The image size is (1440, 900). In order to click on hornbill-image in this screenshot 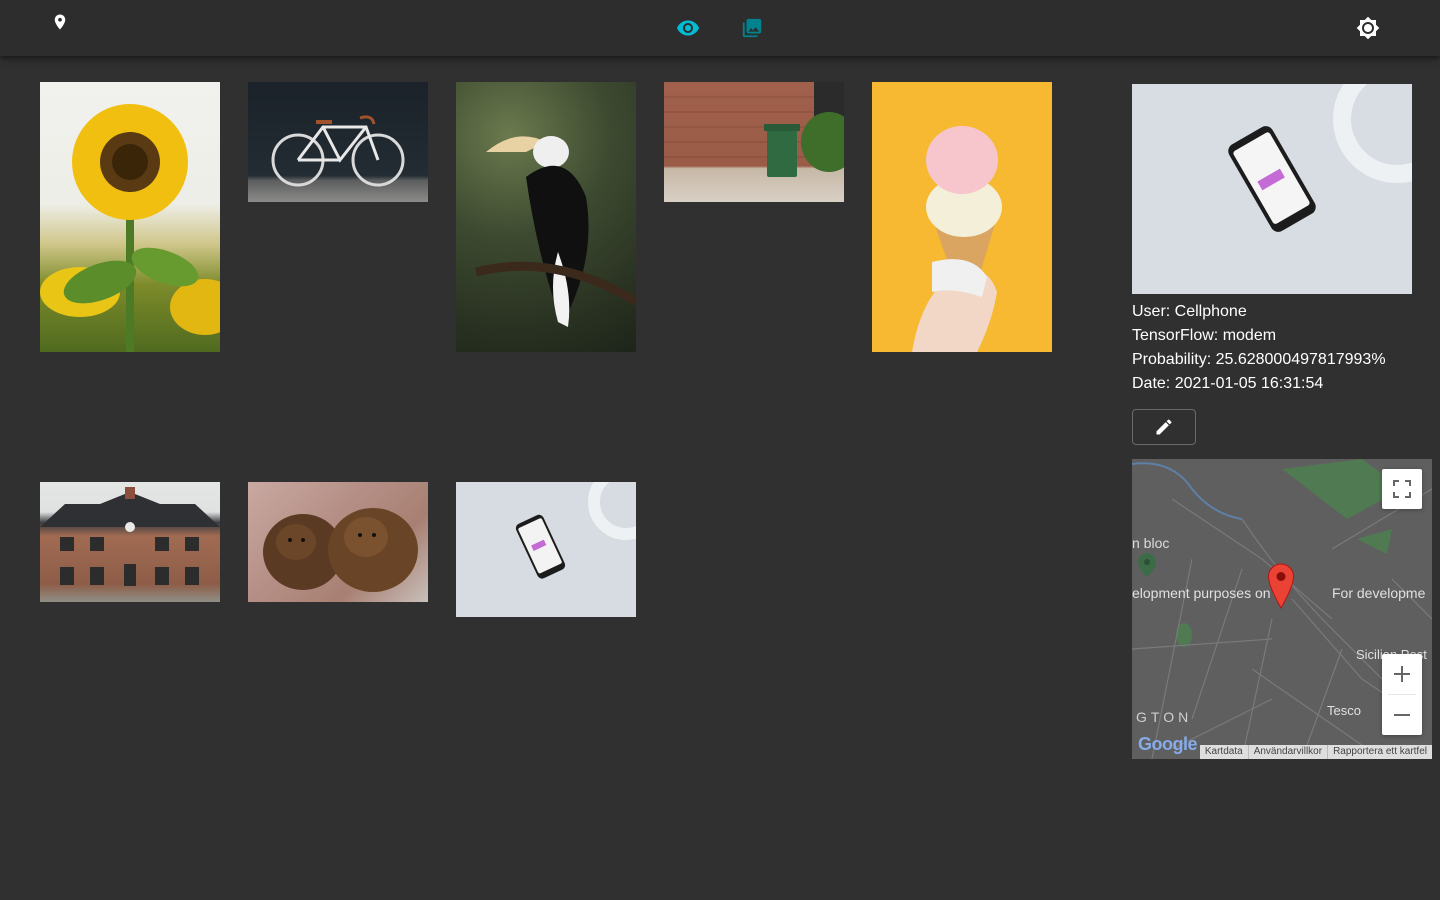, I will do `click(555, 231)`.